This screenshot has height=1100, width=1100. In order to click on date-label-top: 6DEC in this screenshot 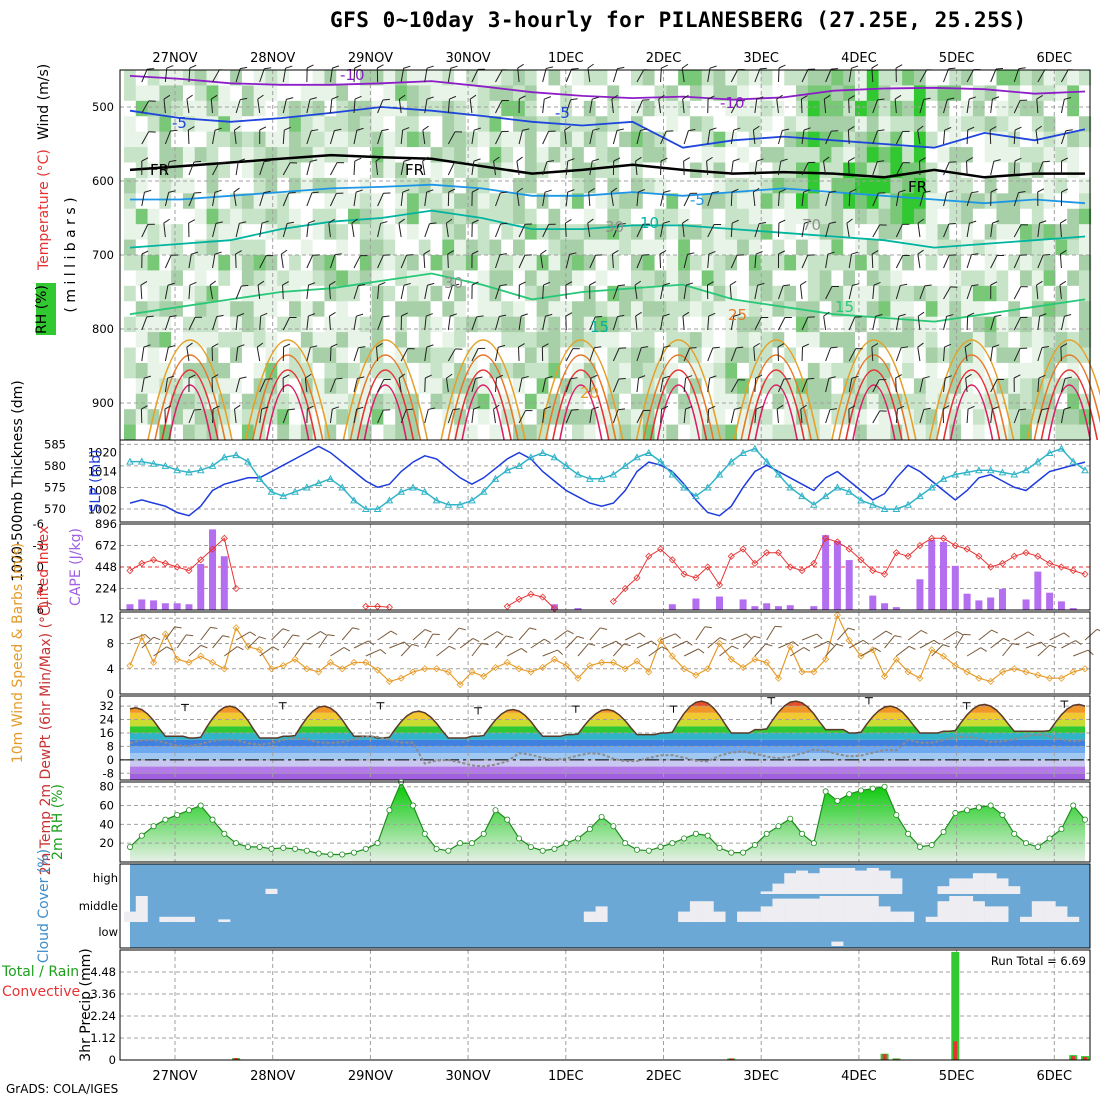, I will do `click(1055, 58)`.